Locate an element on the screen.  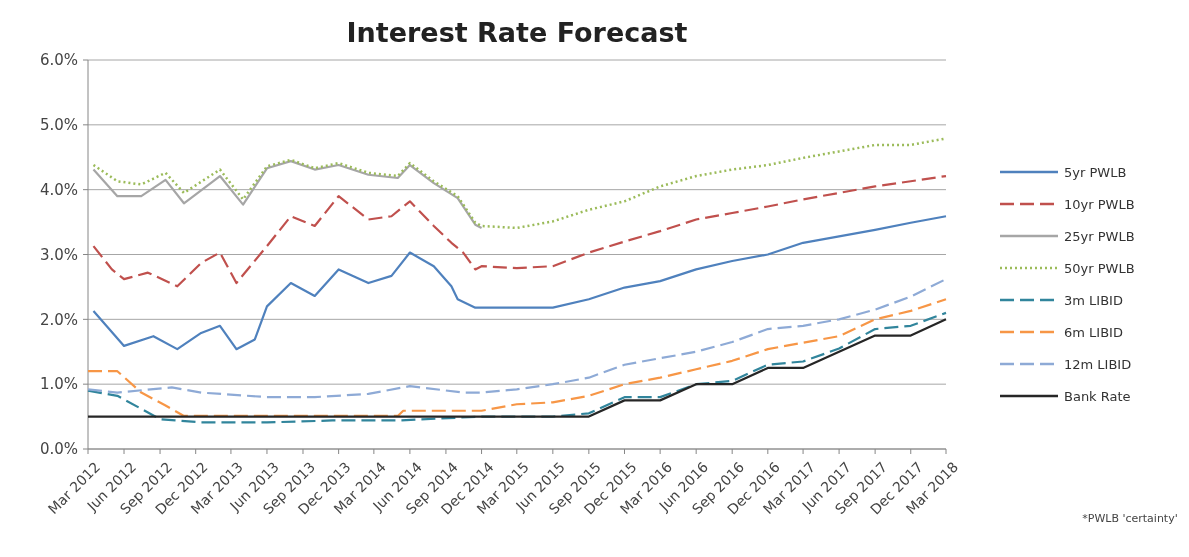
y-tick-label: 1.0% is located at coordinates (58, 384).